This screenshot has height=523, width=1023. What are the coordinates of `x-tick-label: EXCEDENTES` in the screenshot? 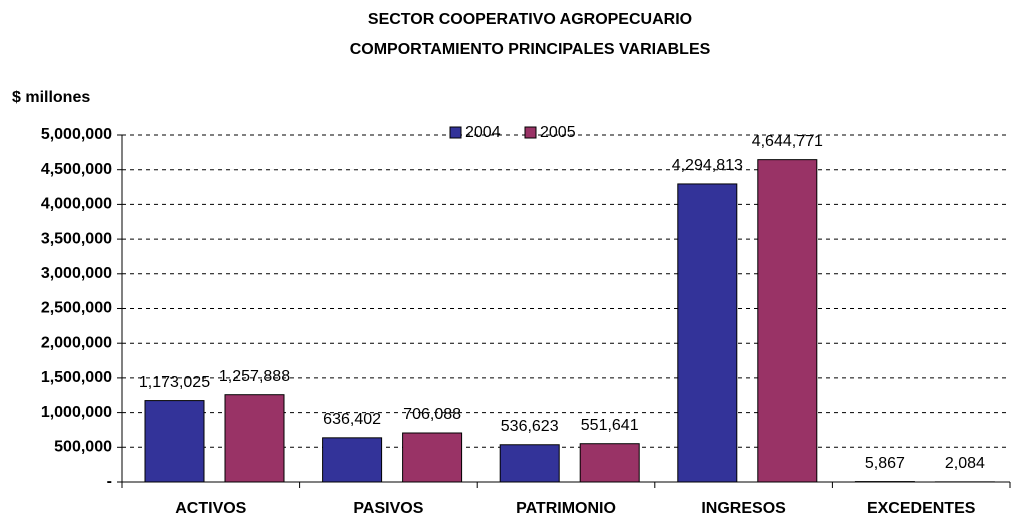 It's located at (921, 508).